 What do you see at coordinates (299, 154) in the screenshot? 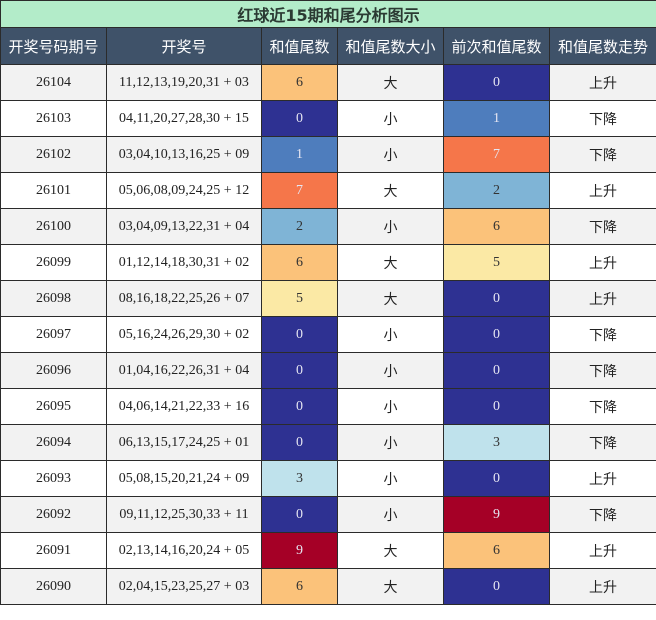
I see `tail-value-cell: 1` at bounding box center [299, 154].